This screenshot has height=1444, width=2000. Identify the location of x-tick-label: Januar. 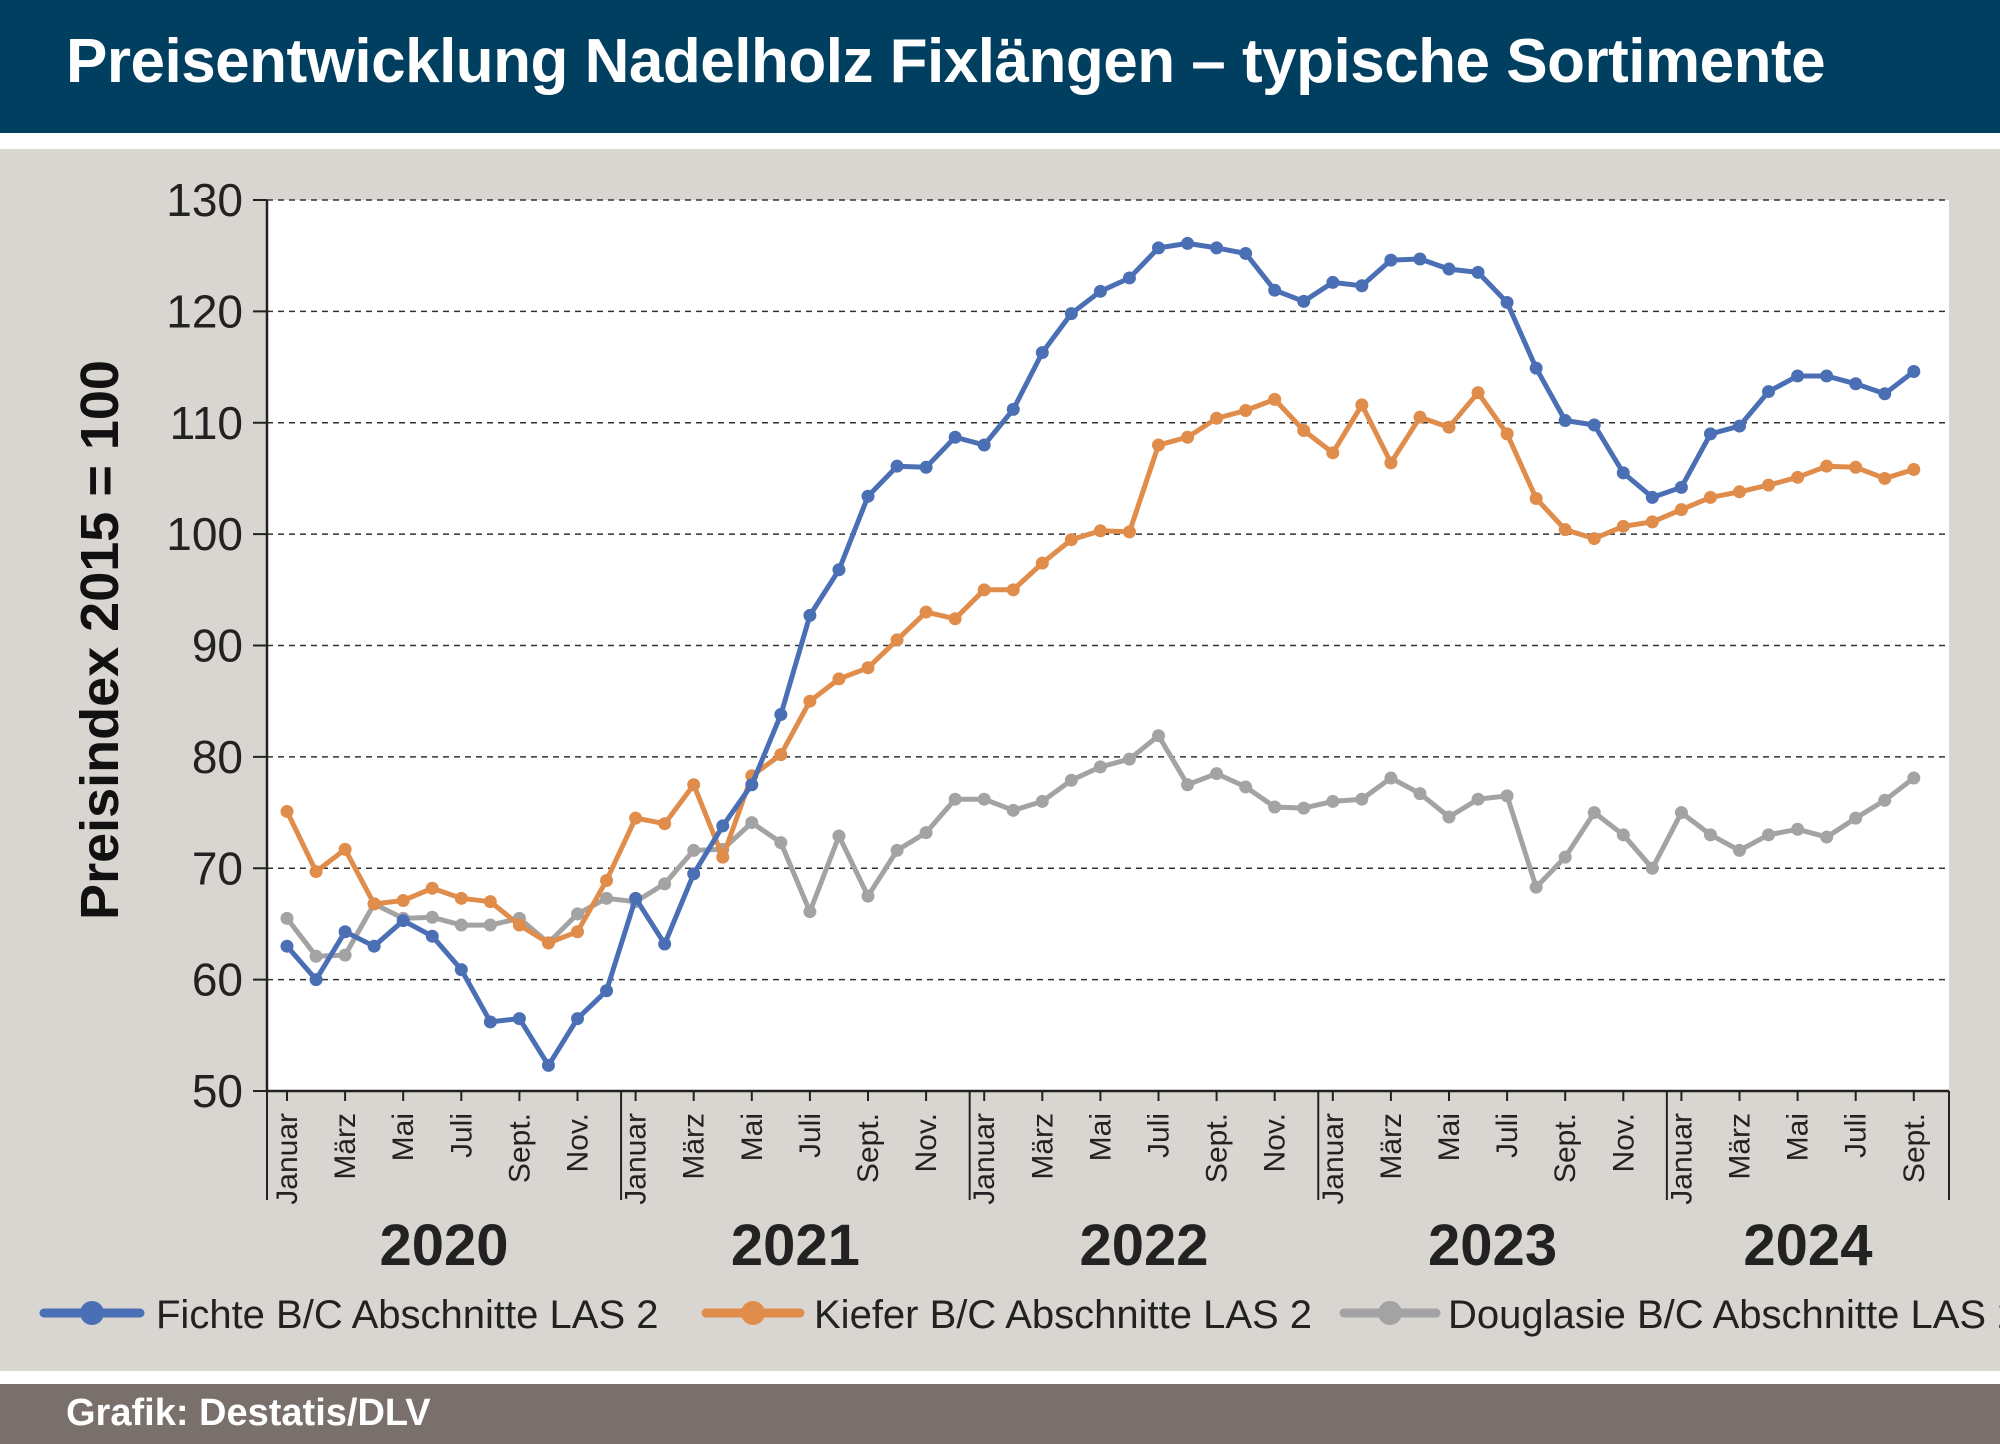
(1681, 1159).